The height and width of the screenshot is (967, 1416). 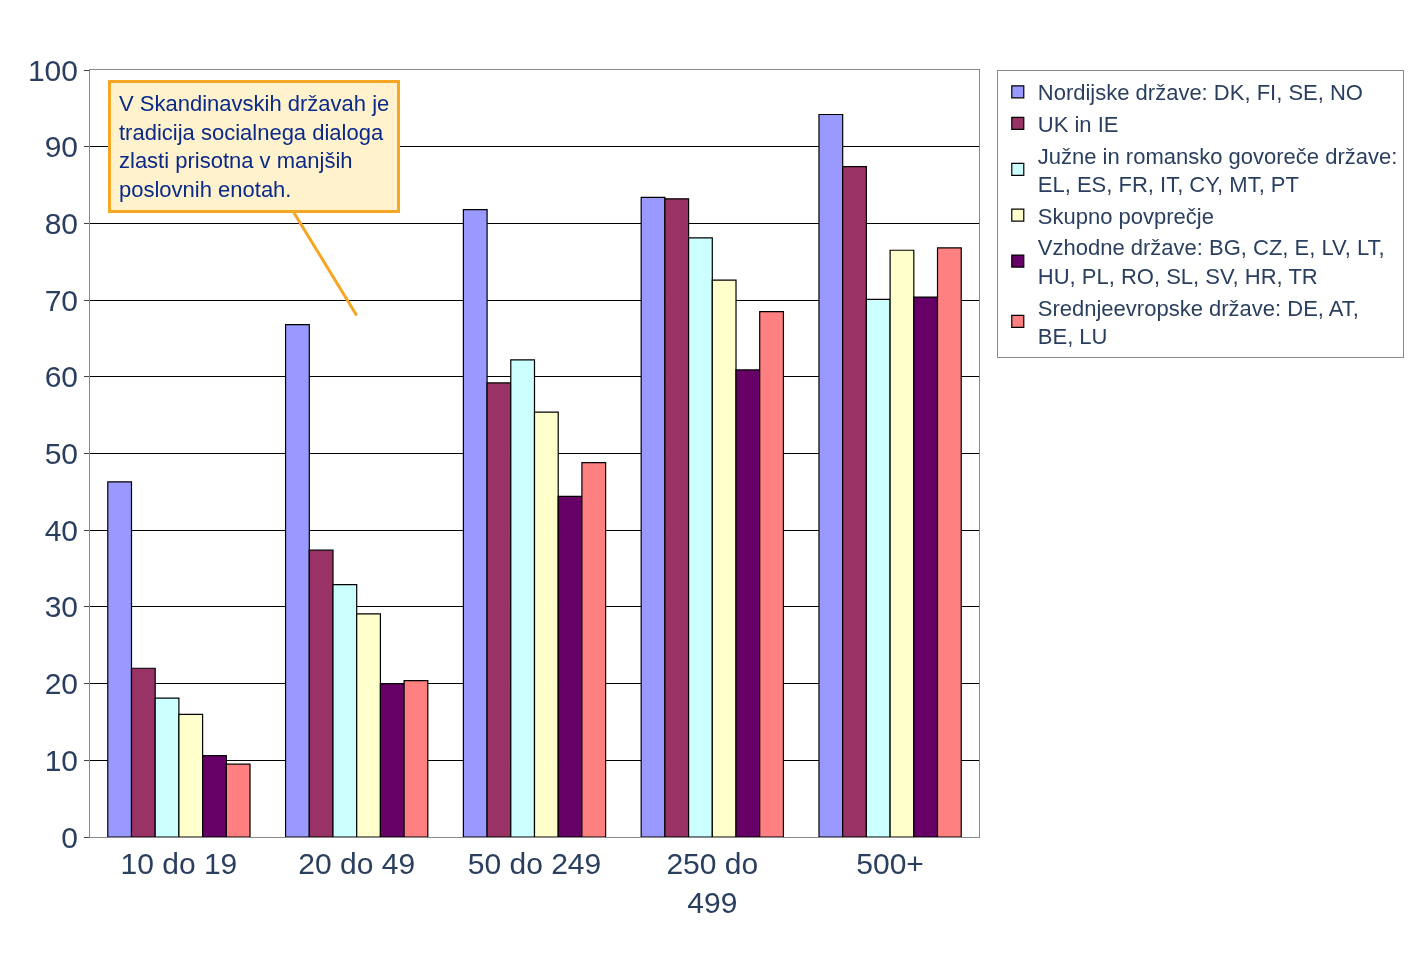 I want to click on y-tick-label: 50, so click(x=61, y=453).